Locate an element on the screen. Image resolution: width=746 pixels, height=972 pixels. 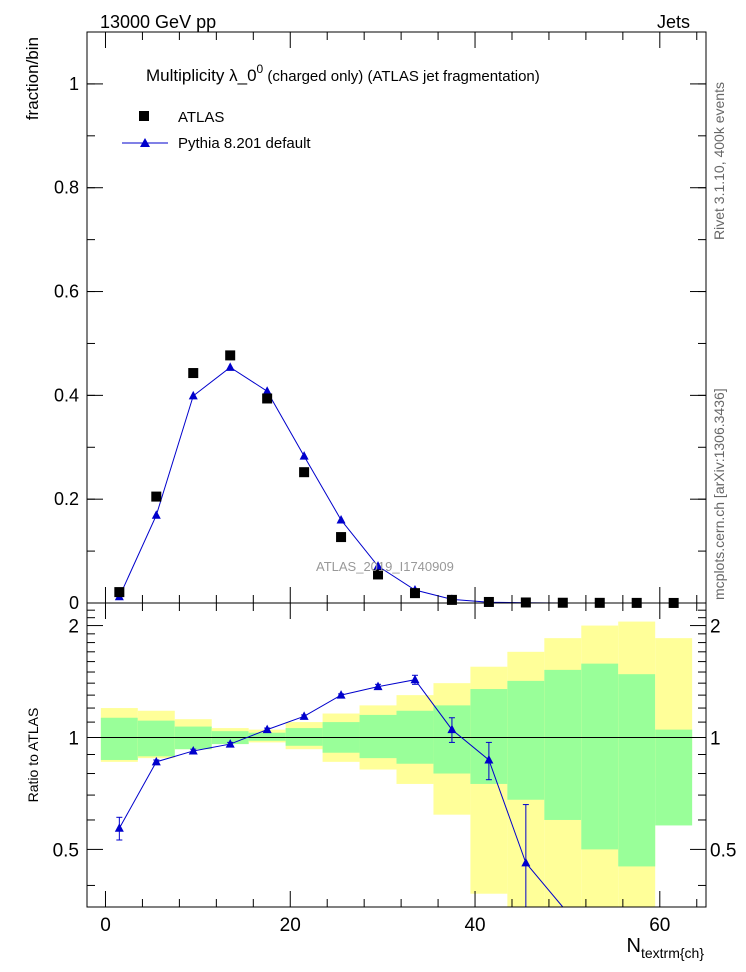
title-main: Multiplicity λ_0 is located at coordinates (201, 75).